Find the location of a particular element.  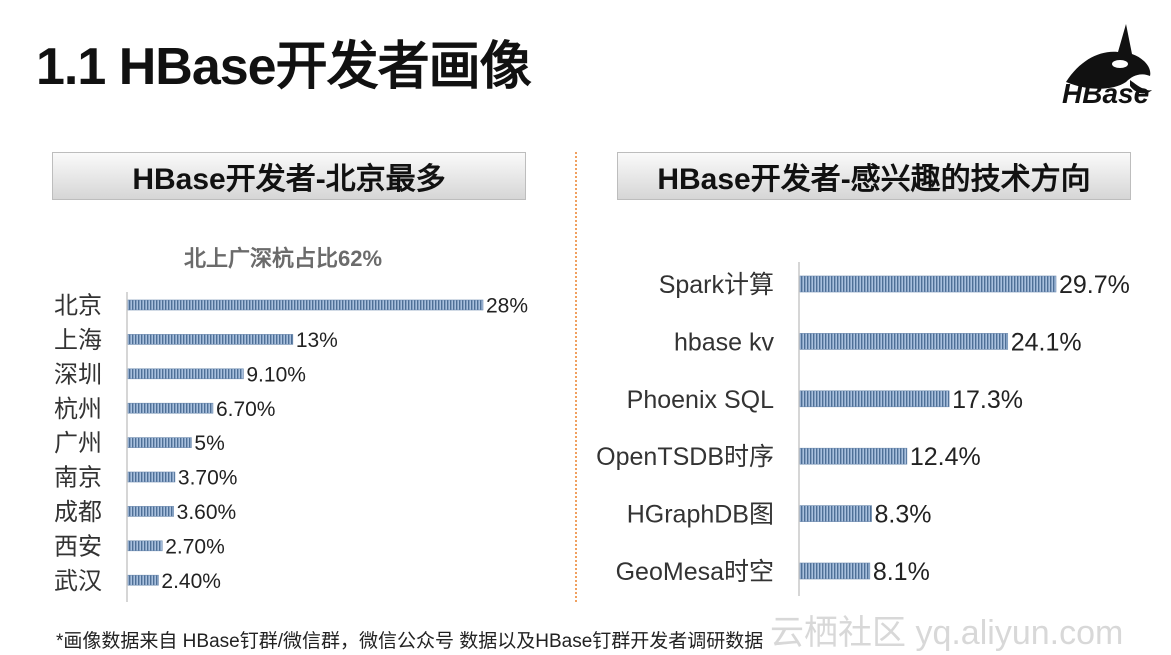

chart-0-category-label: 西安 is located at coordinates (78, 546).